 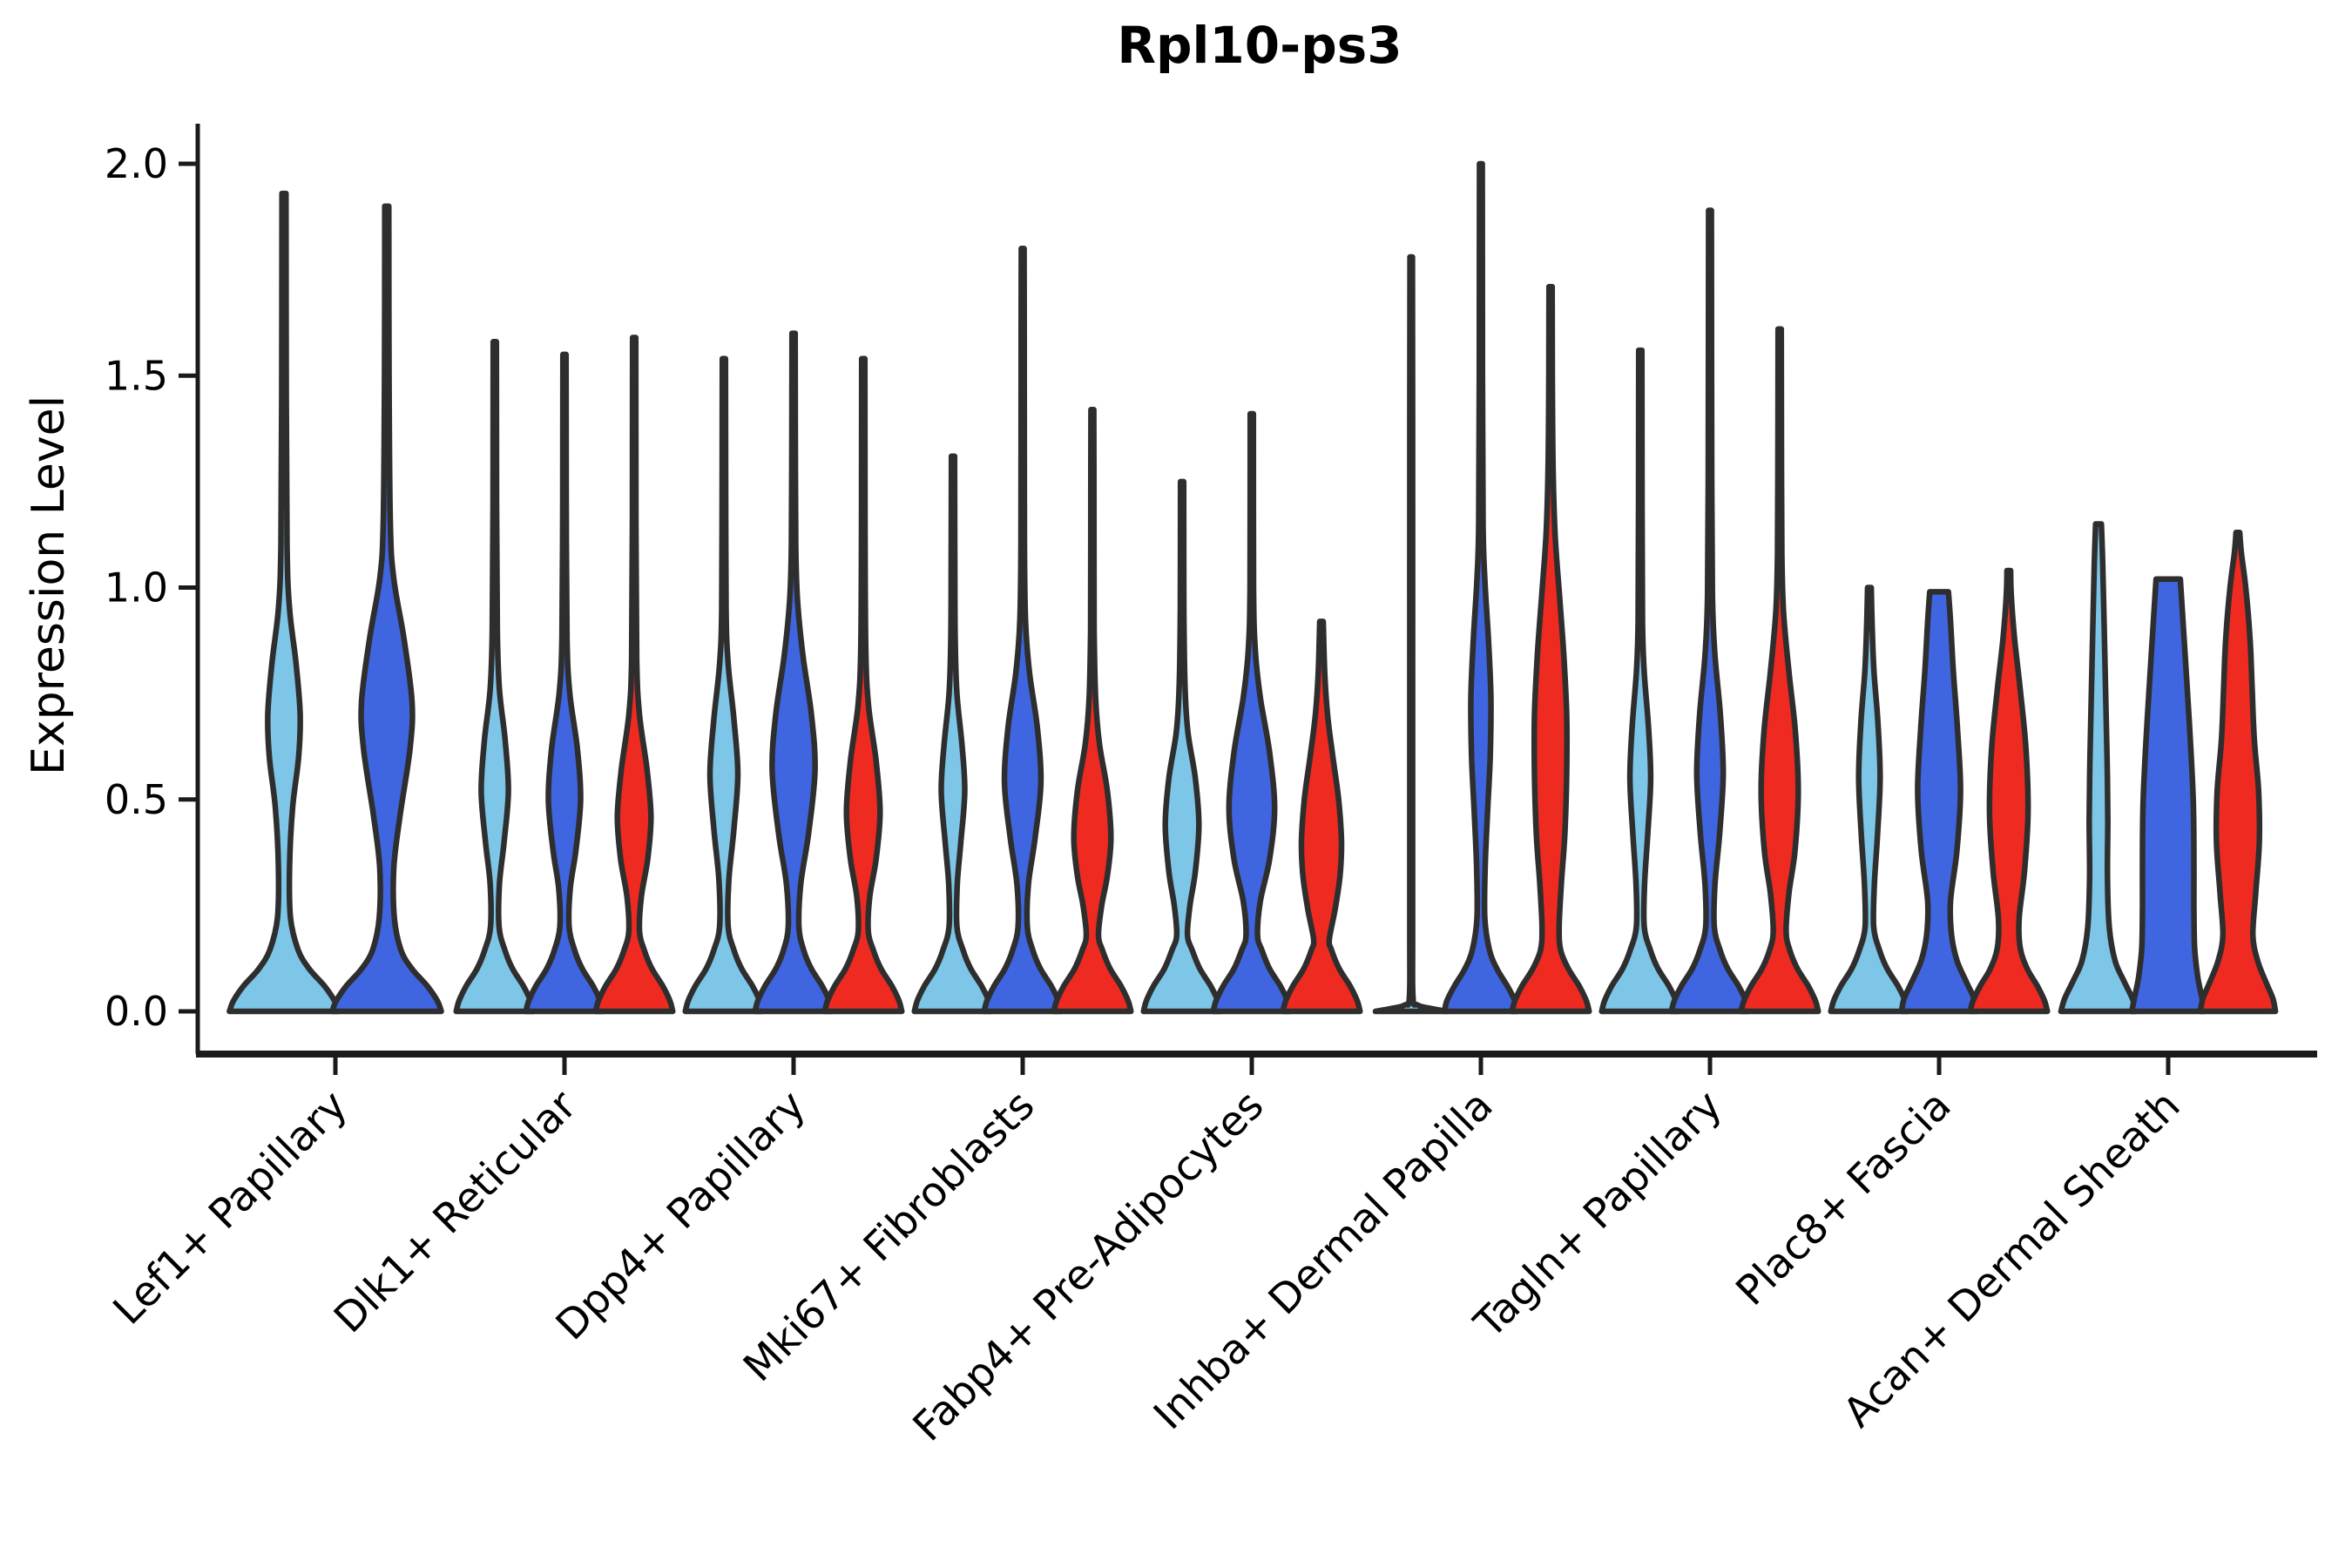 I want to click on x-tick-label: Dpp4+ Papillary, so click(x=681, y=1216).